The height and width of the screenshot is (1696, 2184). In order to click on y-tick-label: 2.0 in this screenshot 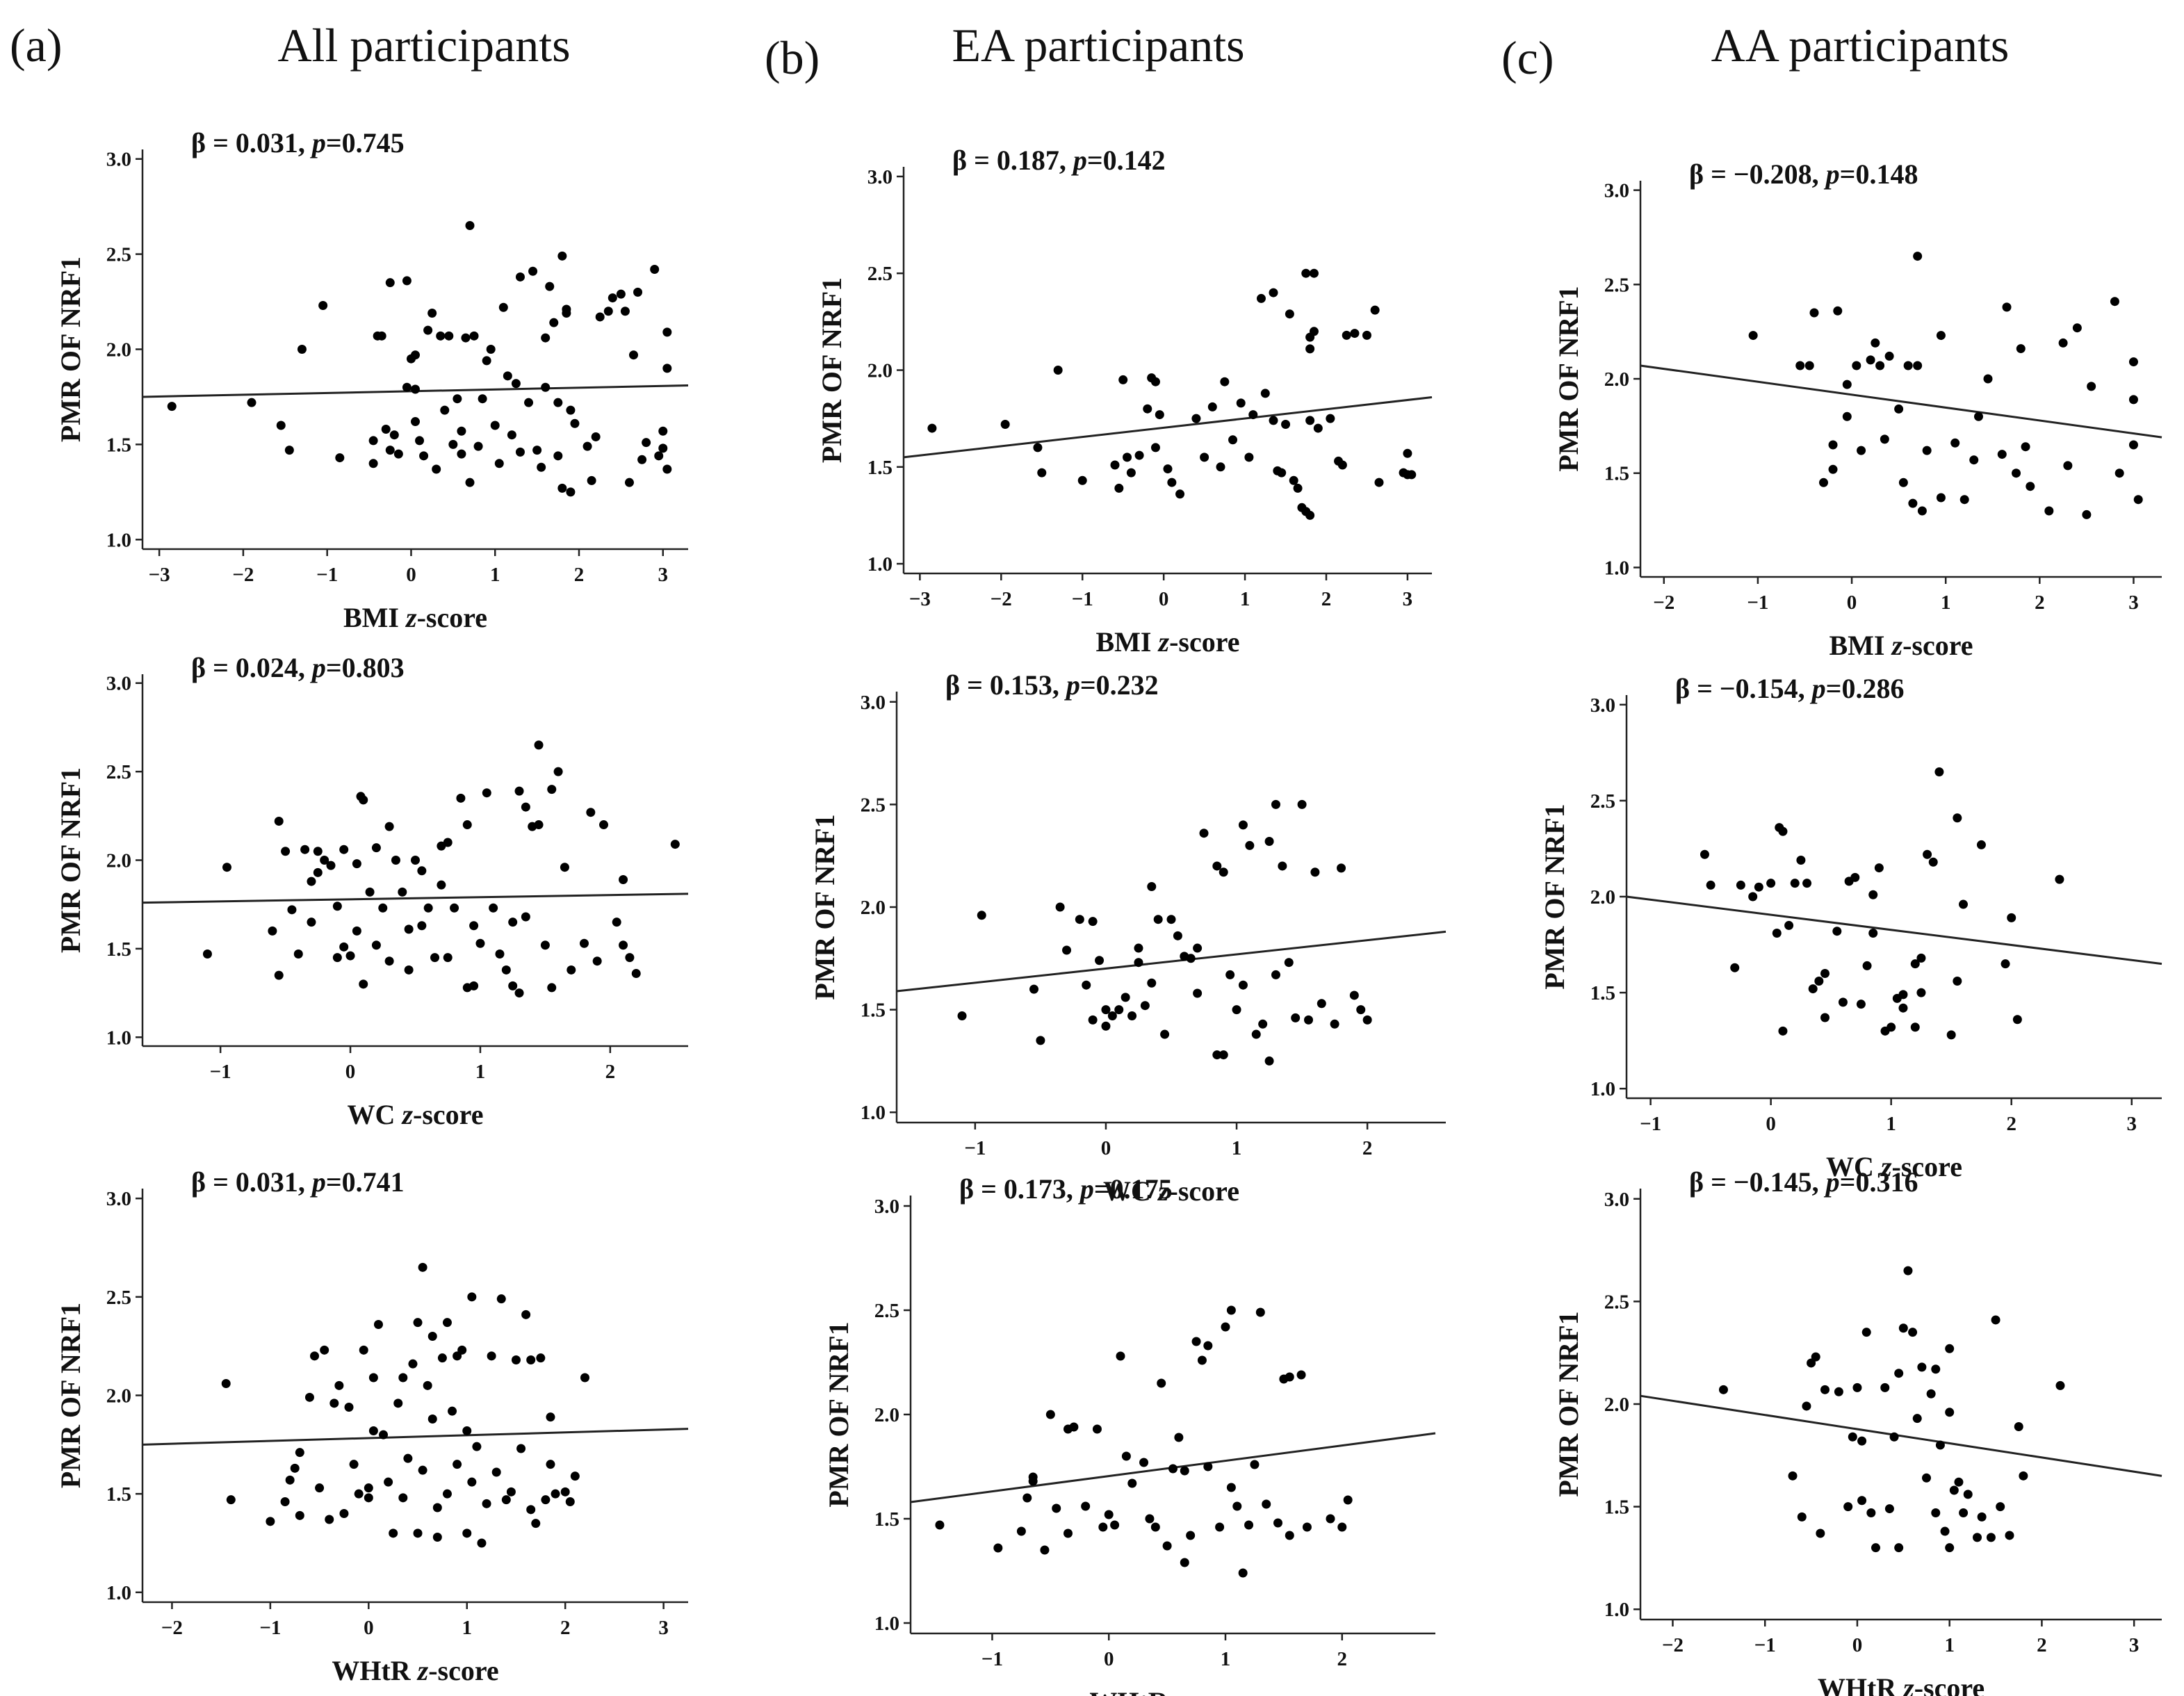, I will do `click(1616, 1405)`.